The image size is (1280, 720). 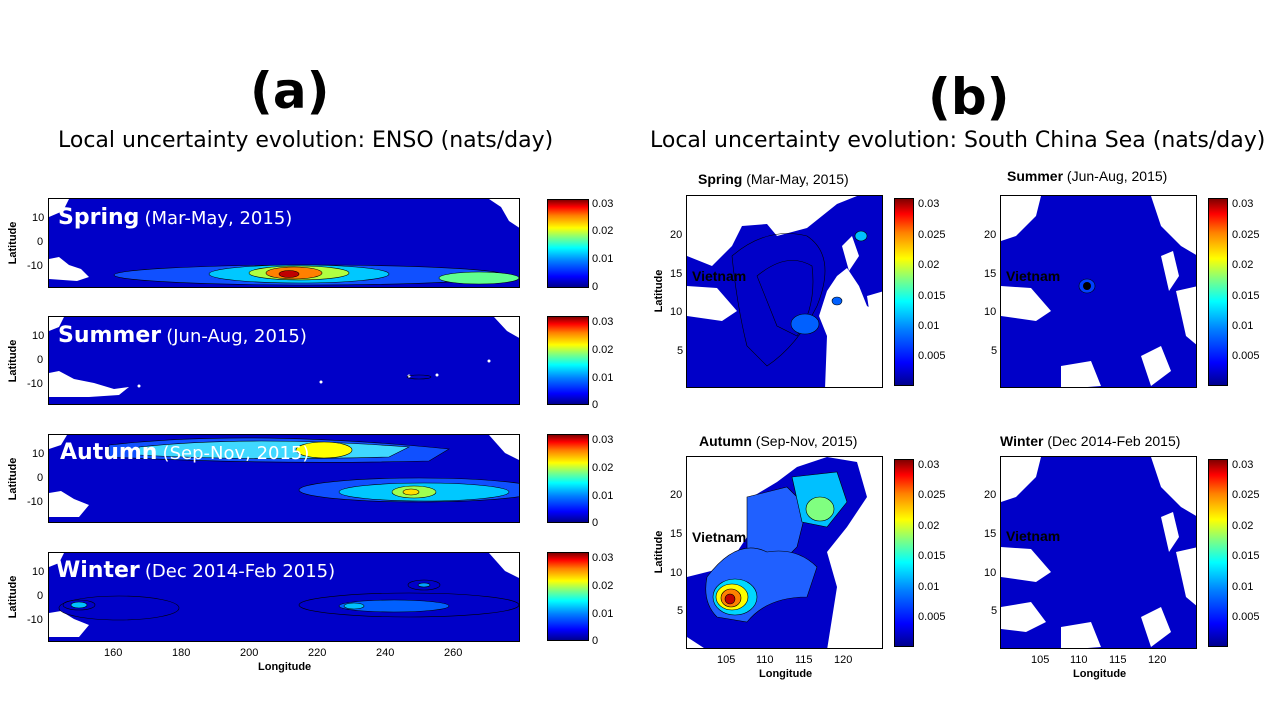 I want to click on season-name: Summer, so click(x=1035, y=176).